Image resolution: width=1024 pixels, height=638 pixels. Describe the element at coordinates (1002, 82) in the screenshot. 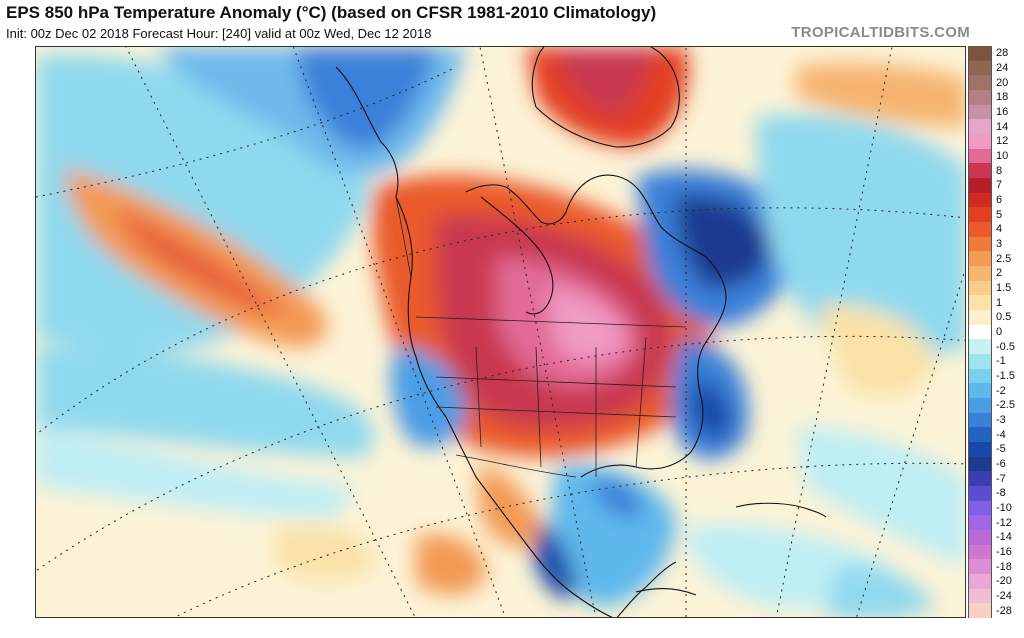

I see `legend-label: 20` at that location.